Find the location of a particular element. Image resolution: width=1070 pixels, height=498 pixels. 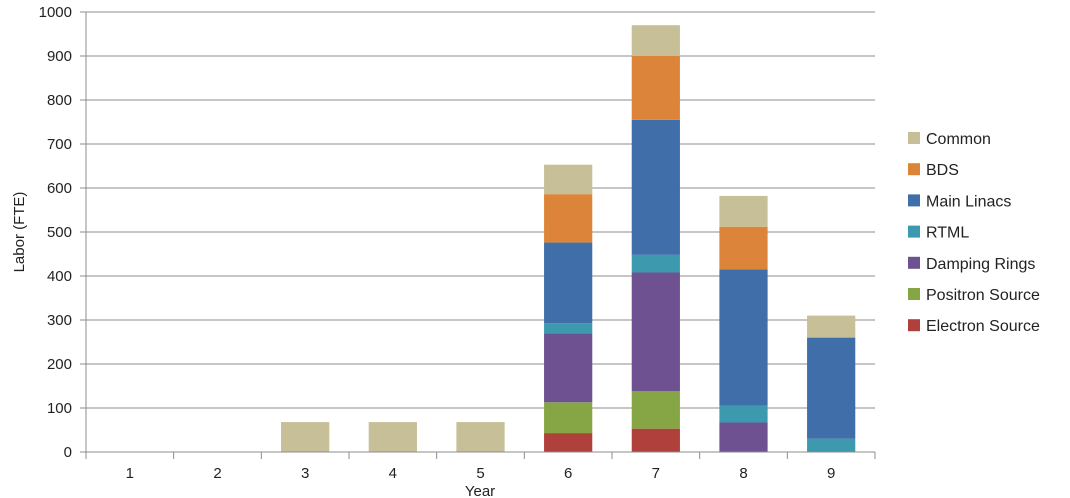

x-tick-label: 6 is located at coordinates (568, 473).